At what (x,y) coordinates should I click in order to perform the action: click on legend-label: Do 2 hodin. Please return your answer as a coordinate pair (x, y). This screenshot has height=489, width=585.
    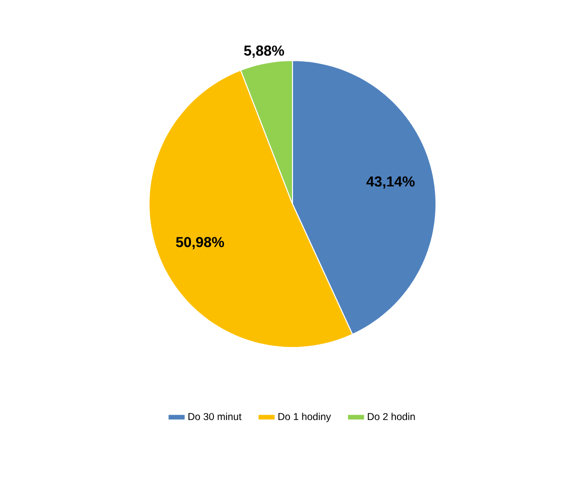
    Looking at the image, I should click on (391, 416).